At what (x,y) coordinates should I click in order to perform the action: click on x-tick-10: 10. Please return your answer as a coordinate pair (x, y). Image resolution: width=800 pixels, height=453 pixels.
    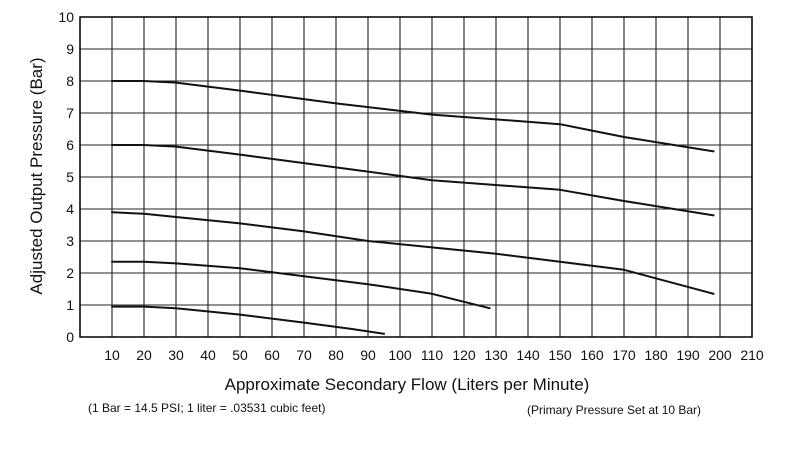
    Looking at the image, I should click on (112, 355).